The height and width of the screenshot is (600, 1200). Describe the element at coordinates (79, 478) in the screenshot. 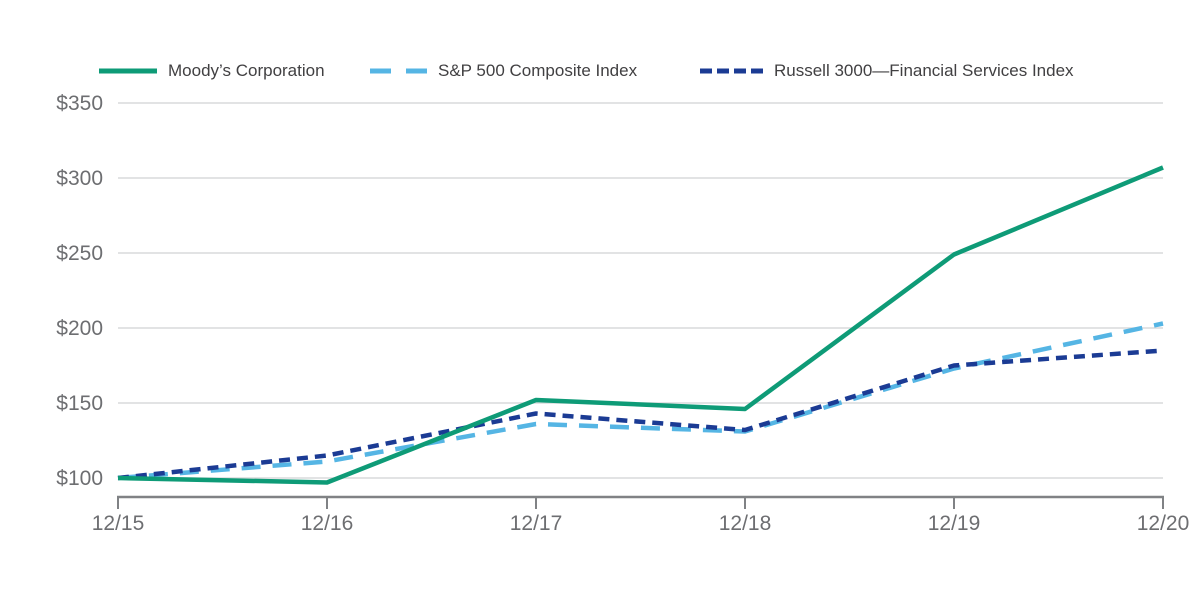

I see `y-tick-label: $100` at that location.